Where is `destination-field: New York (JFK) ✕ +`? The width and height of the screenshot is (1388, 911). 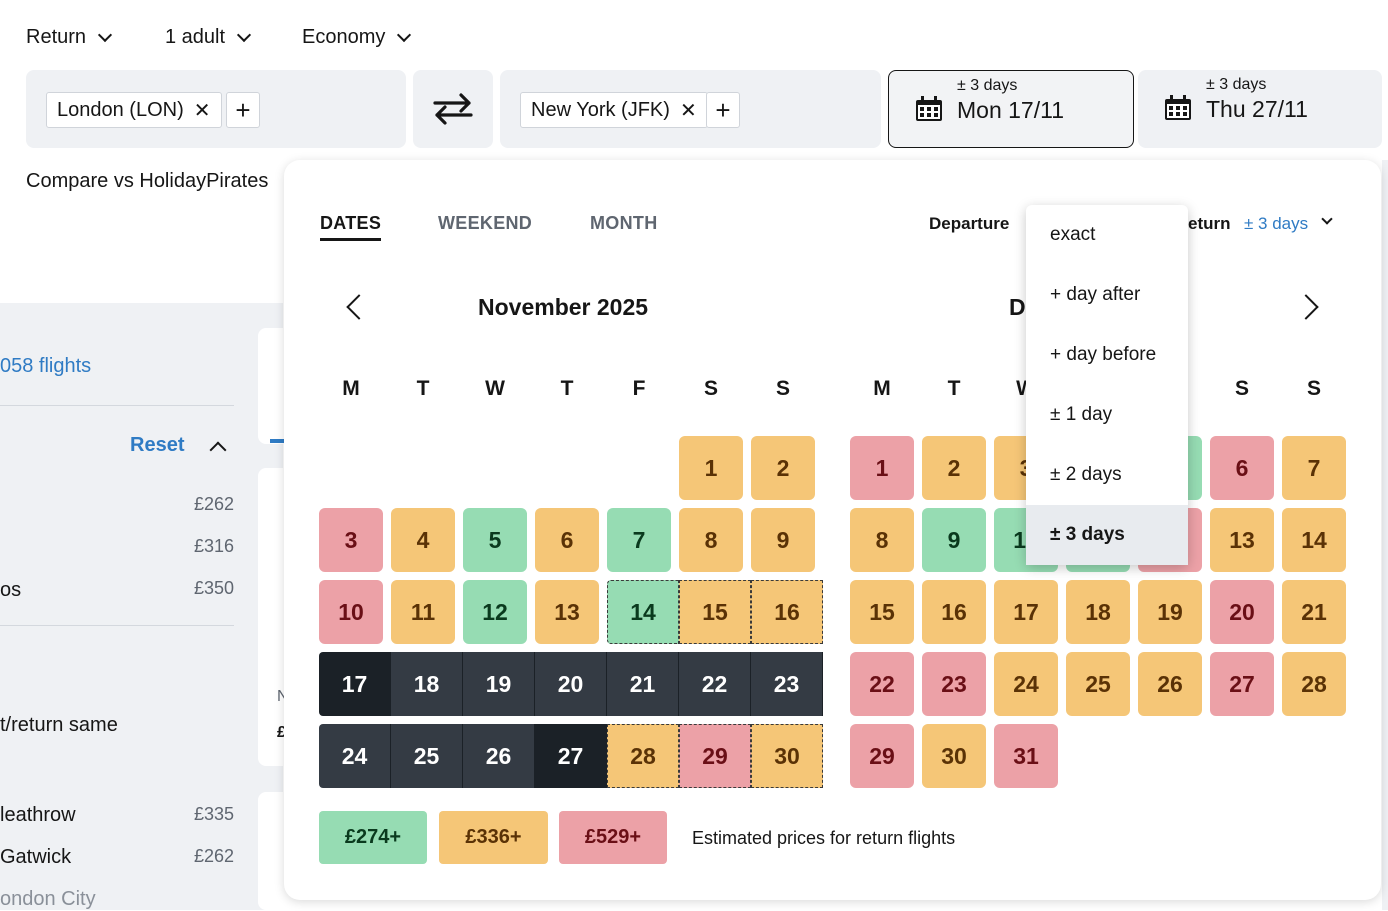
destination-field: New York (JFK) ✕ + is located at coordinates (690, 109).